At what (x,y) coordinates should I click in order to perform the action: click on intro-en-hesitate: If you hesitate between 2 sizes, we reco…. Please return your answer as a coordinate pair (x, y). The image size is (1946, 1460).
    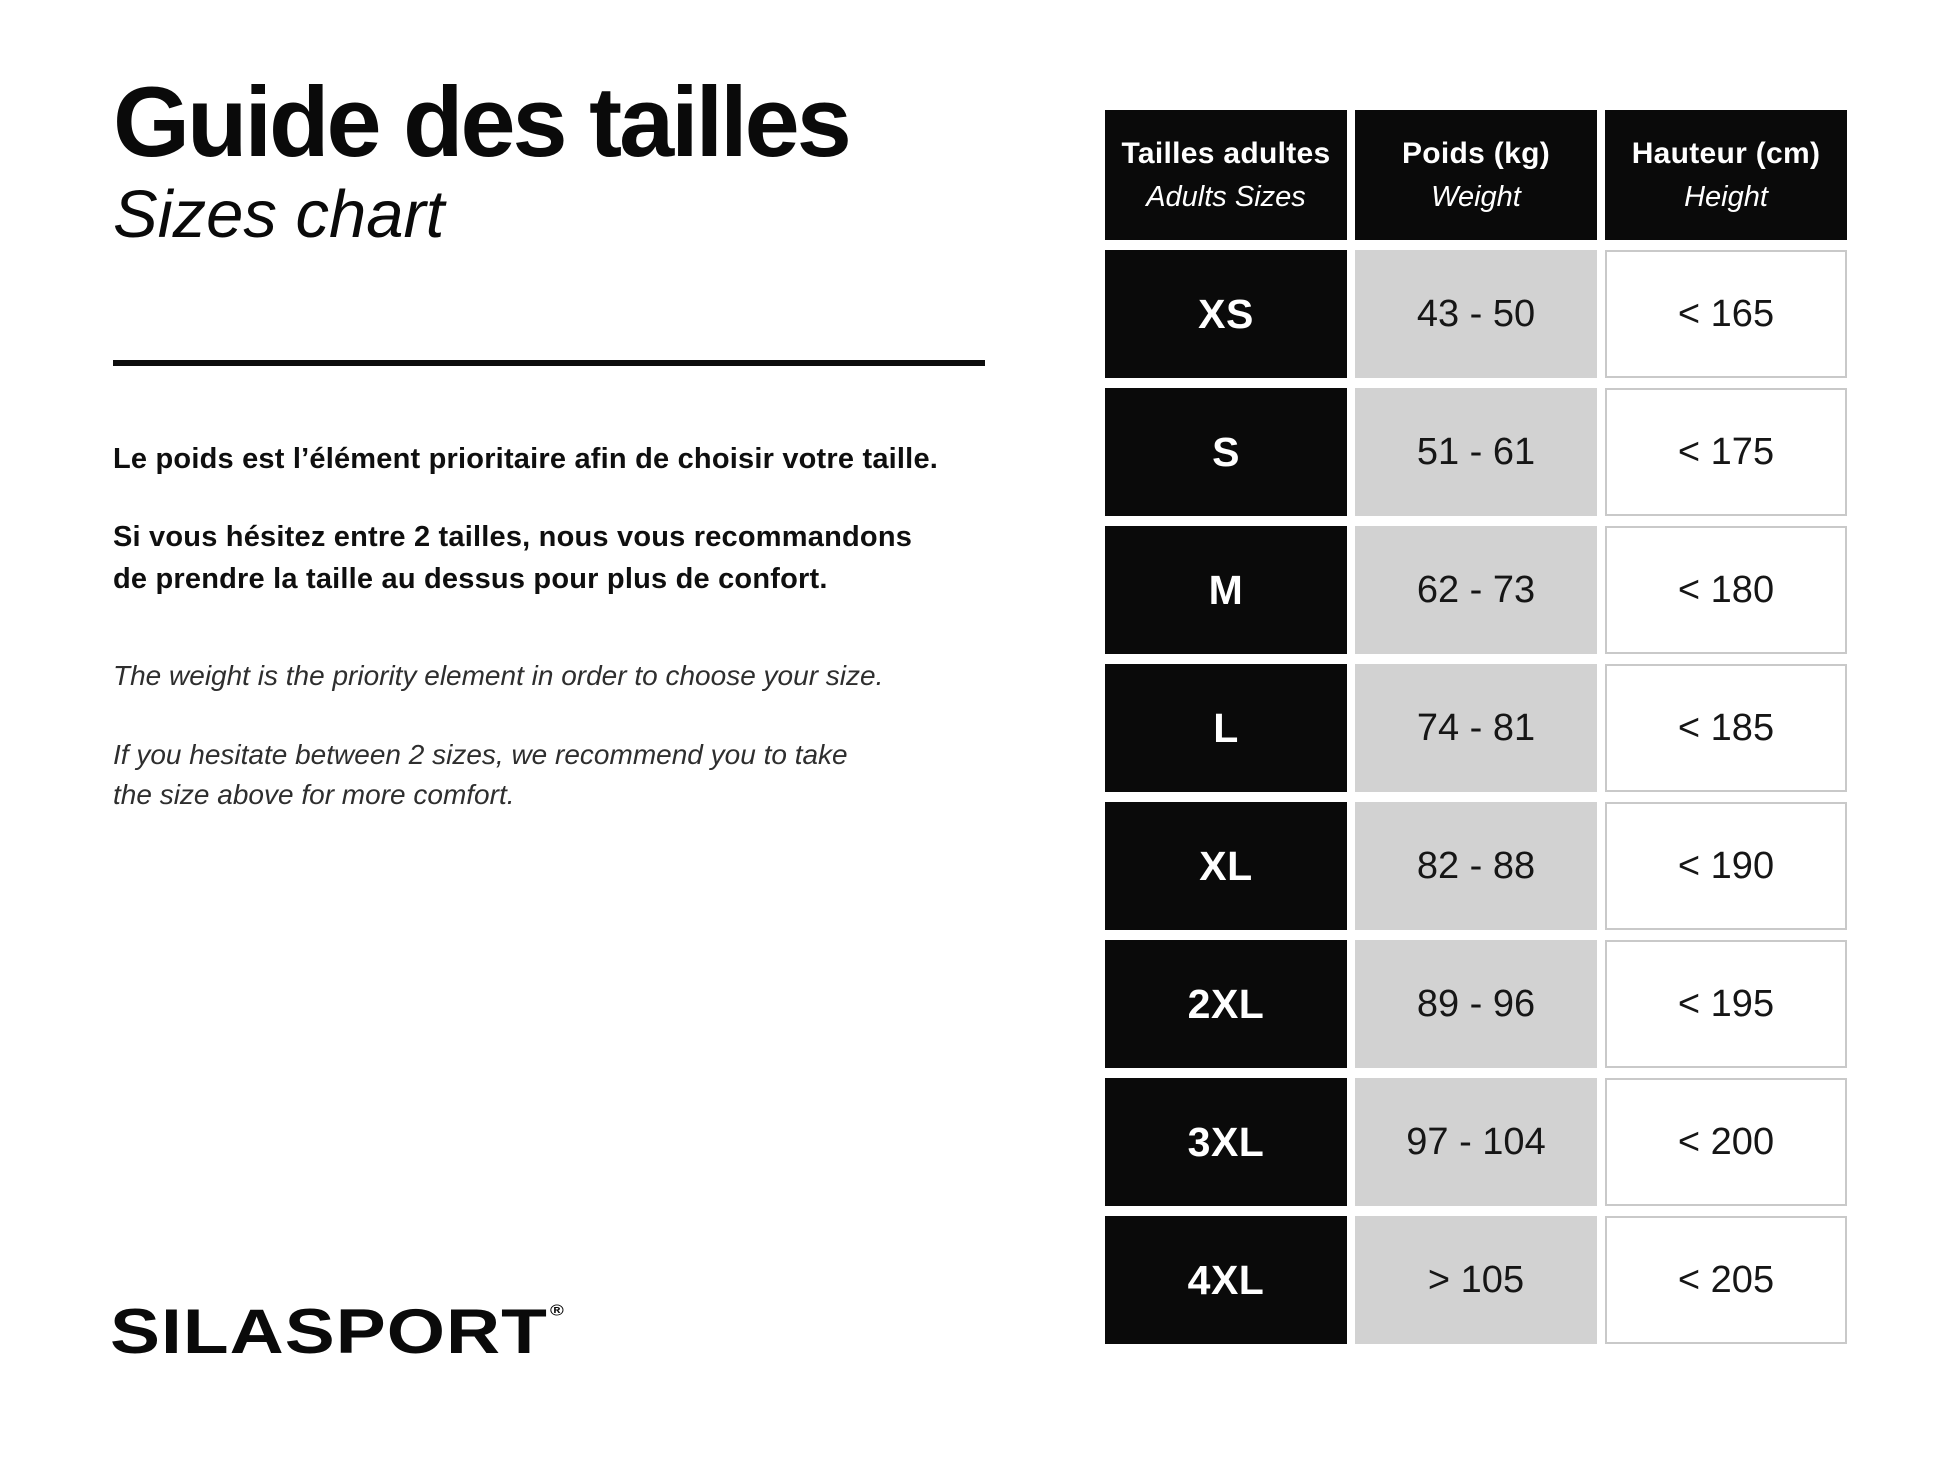
    Looking at the image, I should click on (480, 774).